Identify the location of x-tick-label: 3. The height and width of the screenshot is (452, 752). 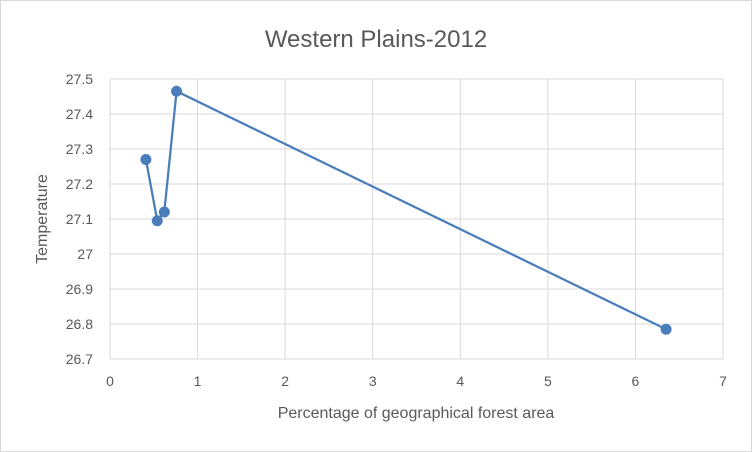
(373, 381).